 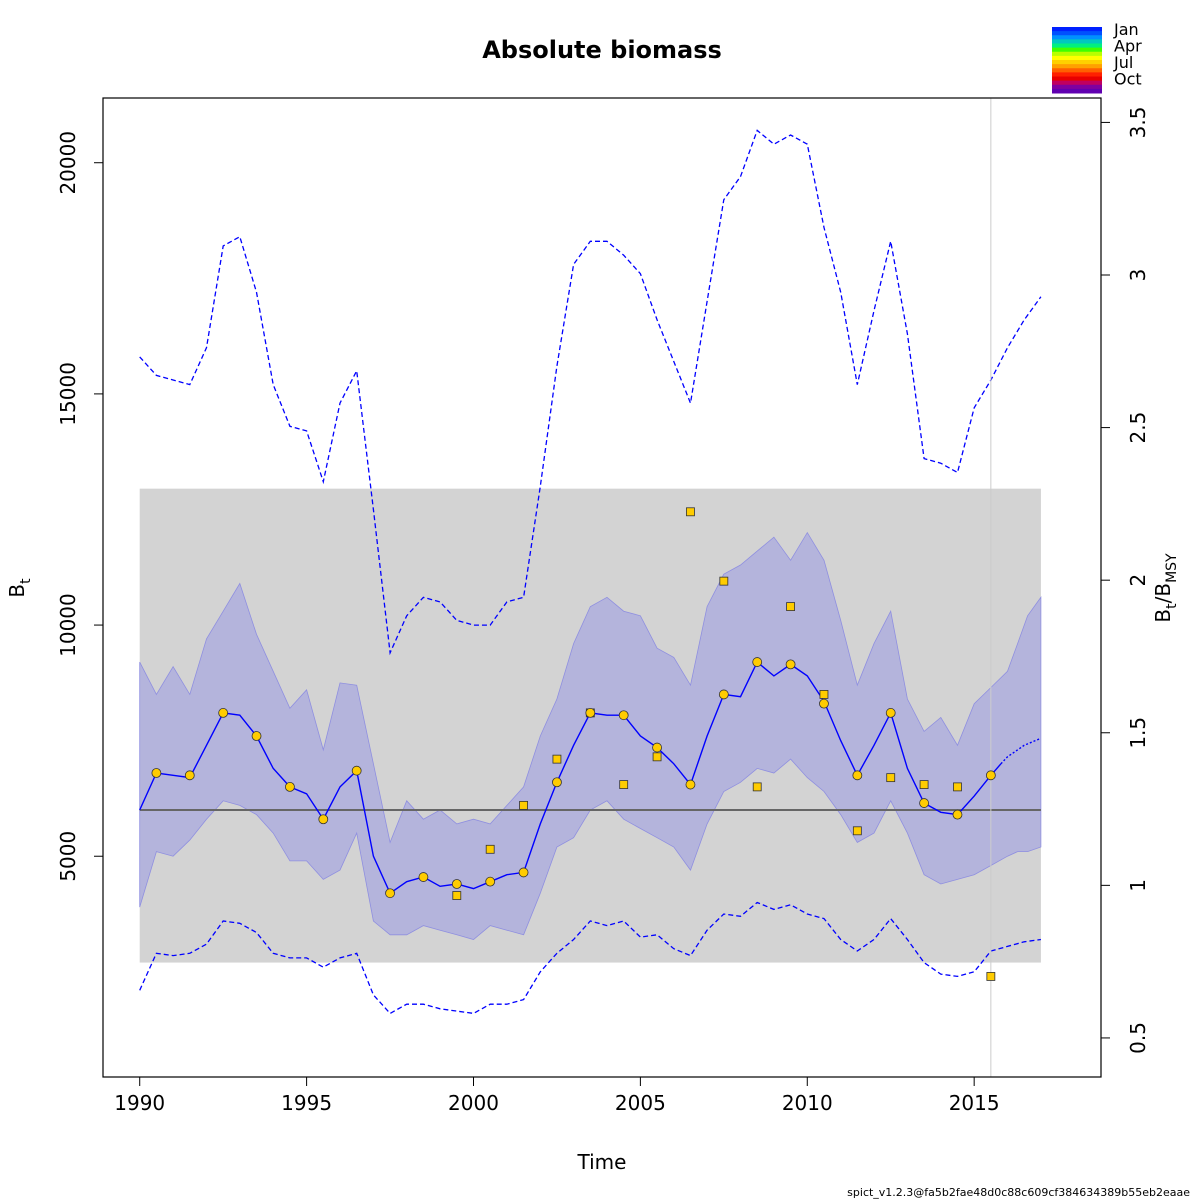 I want to click on y-tick-label: 15000, so click(x=68, y=394).